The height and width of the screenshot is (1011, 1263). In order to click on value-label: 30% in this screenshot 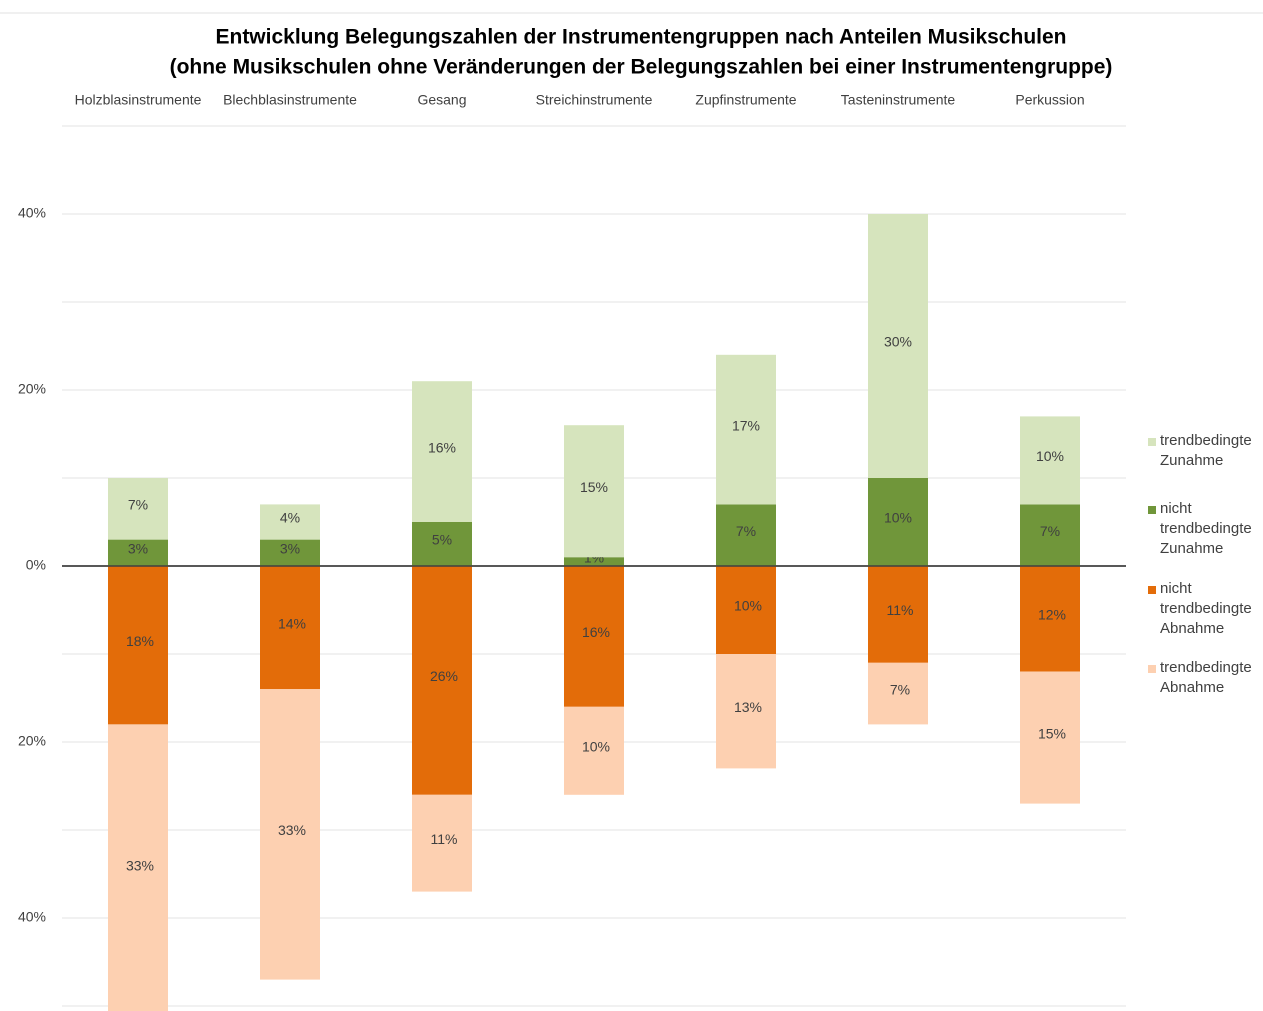, I will do `click(898, 342)`.